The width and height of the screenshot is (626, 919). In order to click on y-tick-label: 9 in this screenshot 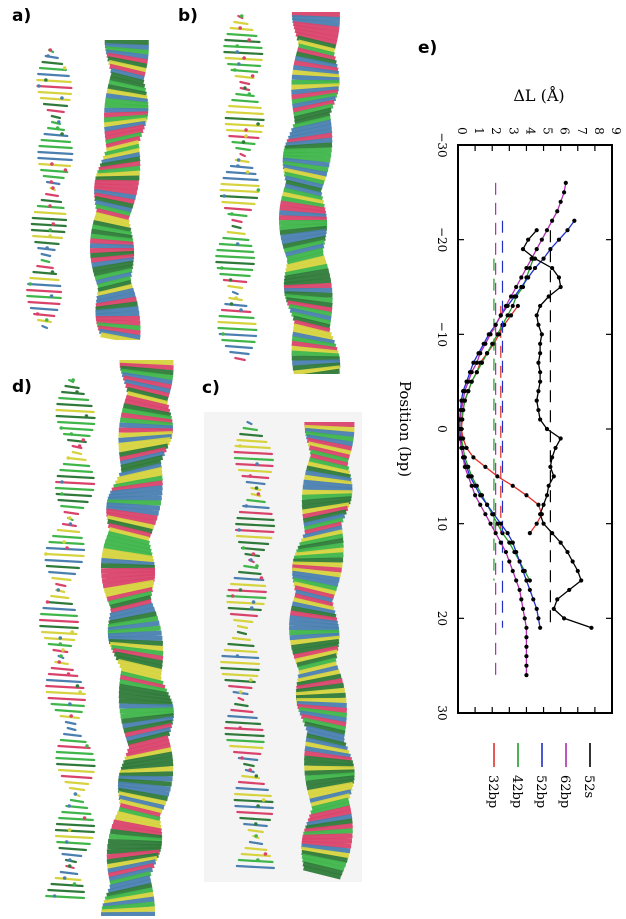, I will do `click(616, 131)`.